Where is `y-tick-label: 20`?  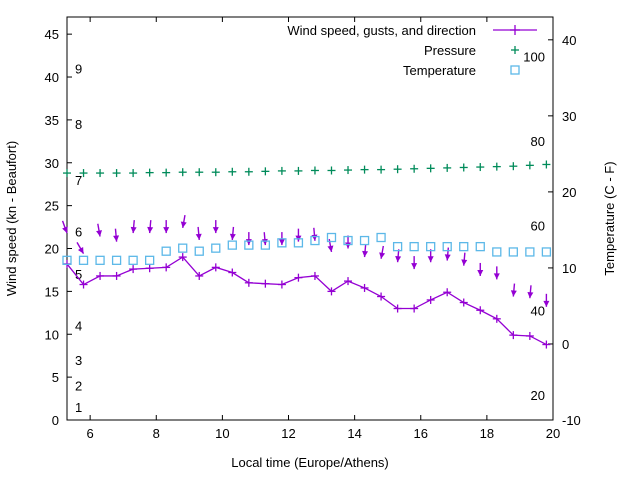 y-tick-label: 20 is located at coordinates (52, 249).